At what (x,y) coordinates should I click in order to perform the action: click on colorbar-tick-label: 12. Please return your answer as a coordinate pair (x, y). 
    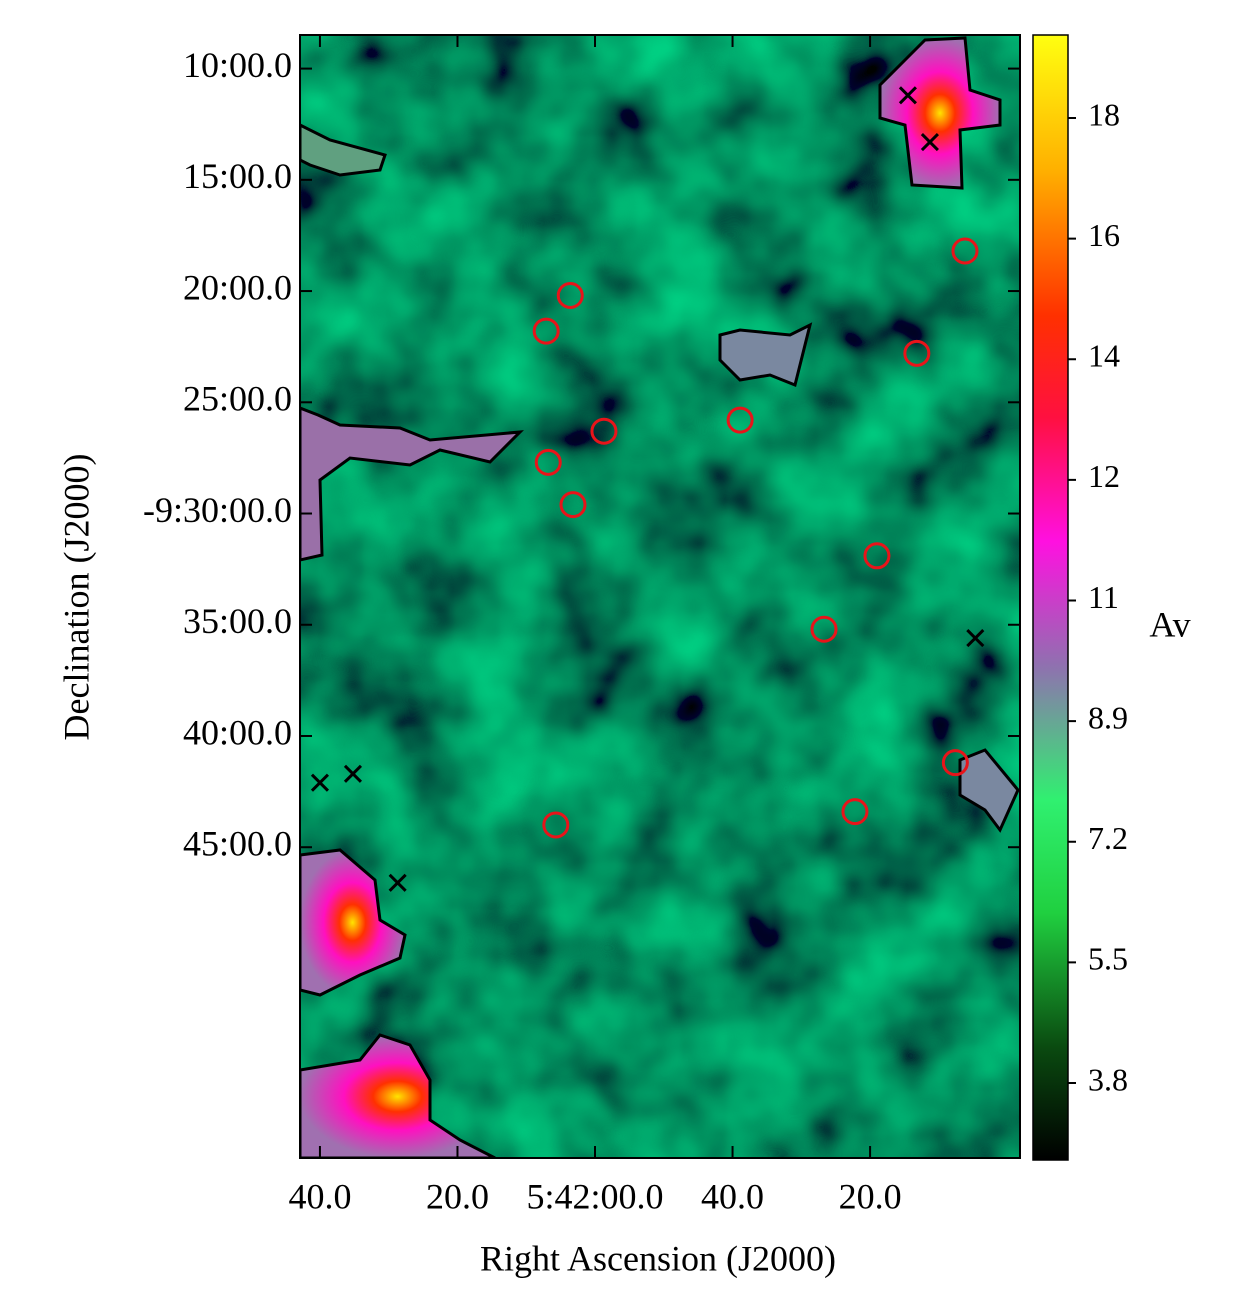
    Looking at the image, I should click on (1104, 476).